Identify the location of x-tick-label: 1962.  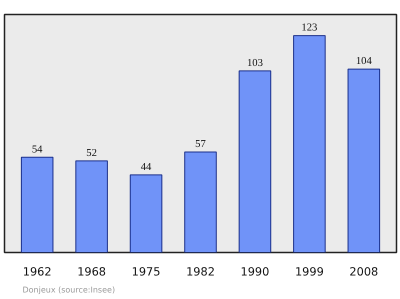
(37, 271).